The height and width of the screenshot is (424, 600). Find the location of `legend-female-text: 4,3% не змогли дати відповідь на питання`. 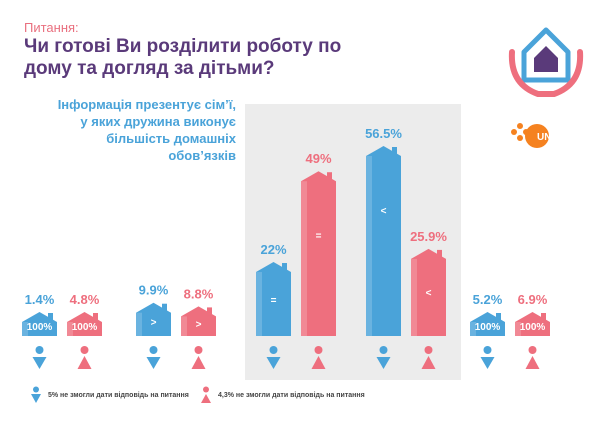

legend-female-text: 4,3% не змогли дати відповідь на питання is located at coordinates (291, 395).